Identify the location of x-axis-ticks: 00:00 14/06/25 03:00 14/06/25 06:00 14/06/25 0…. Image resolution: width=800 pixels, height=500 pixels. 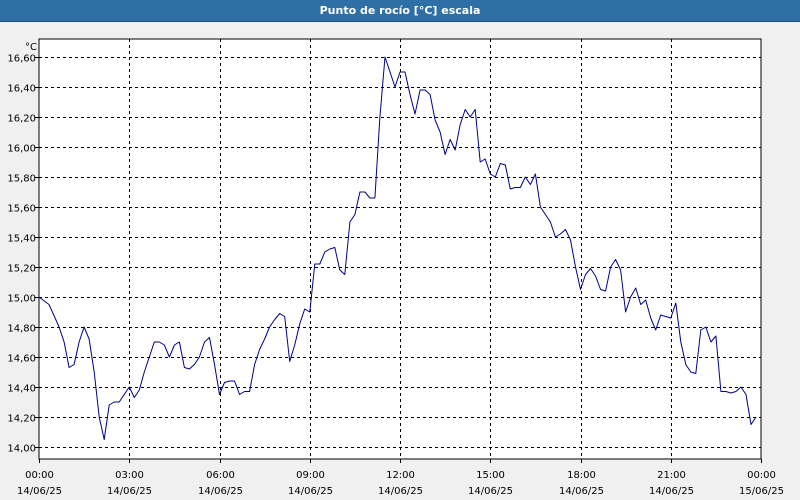
(400, 478).